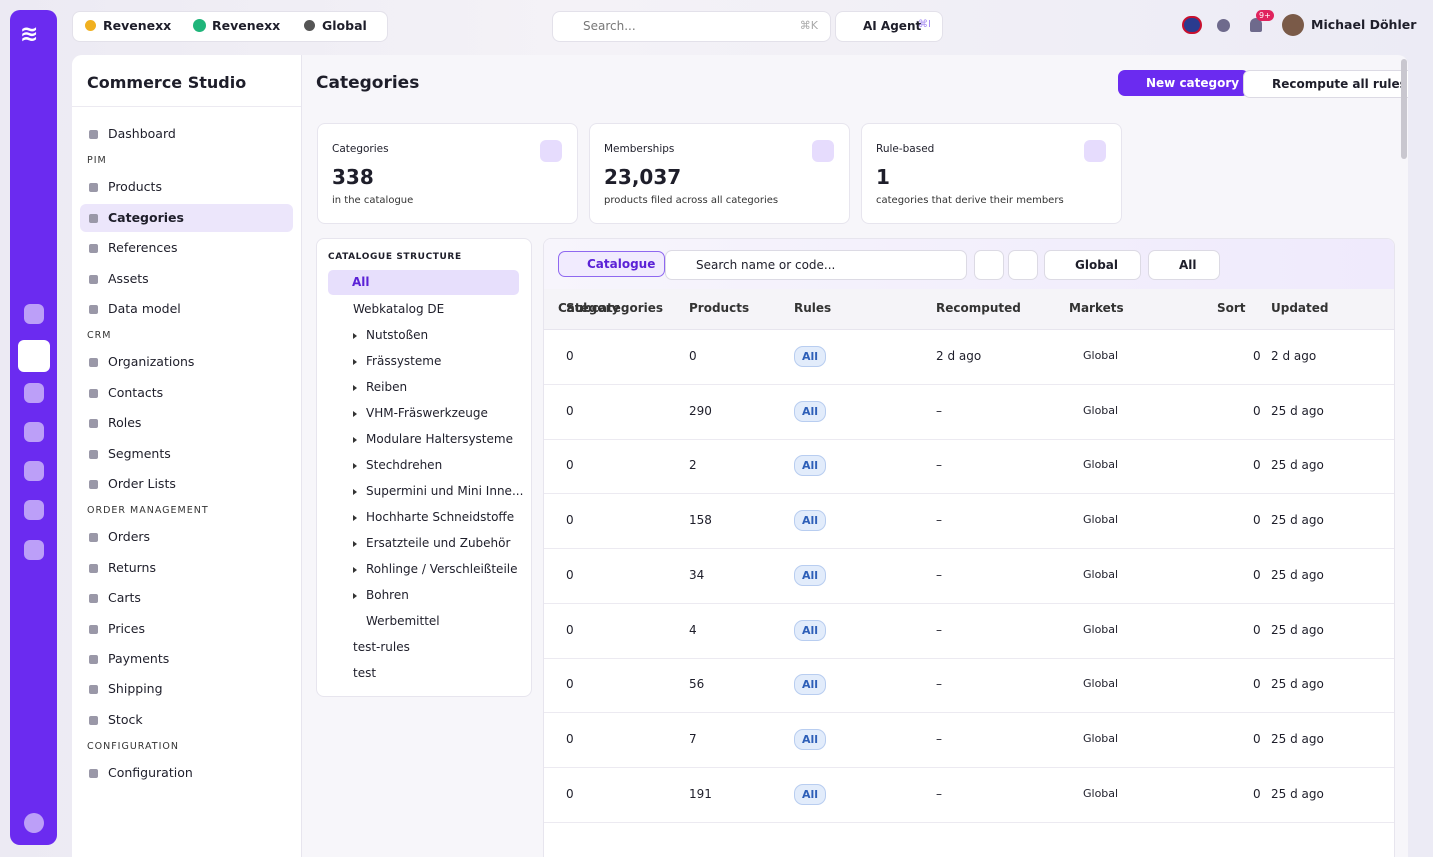 This screenshot has height=857, width=1433. I want to click on nav-item: Prices, so click(186, 629).